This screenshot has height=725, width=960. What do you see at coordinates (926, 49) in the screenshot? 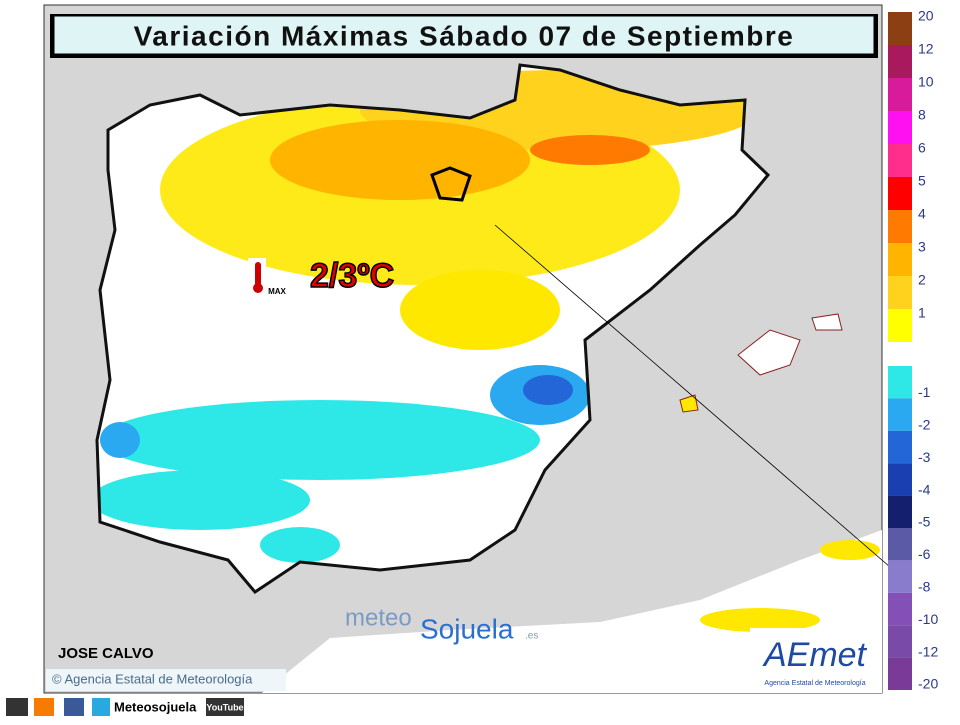
I see `legend-label: 12` at bounding box center [926, 49].